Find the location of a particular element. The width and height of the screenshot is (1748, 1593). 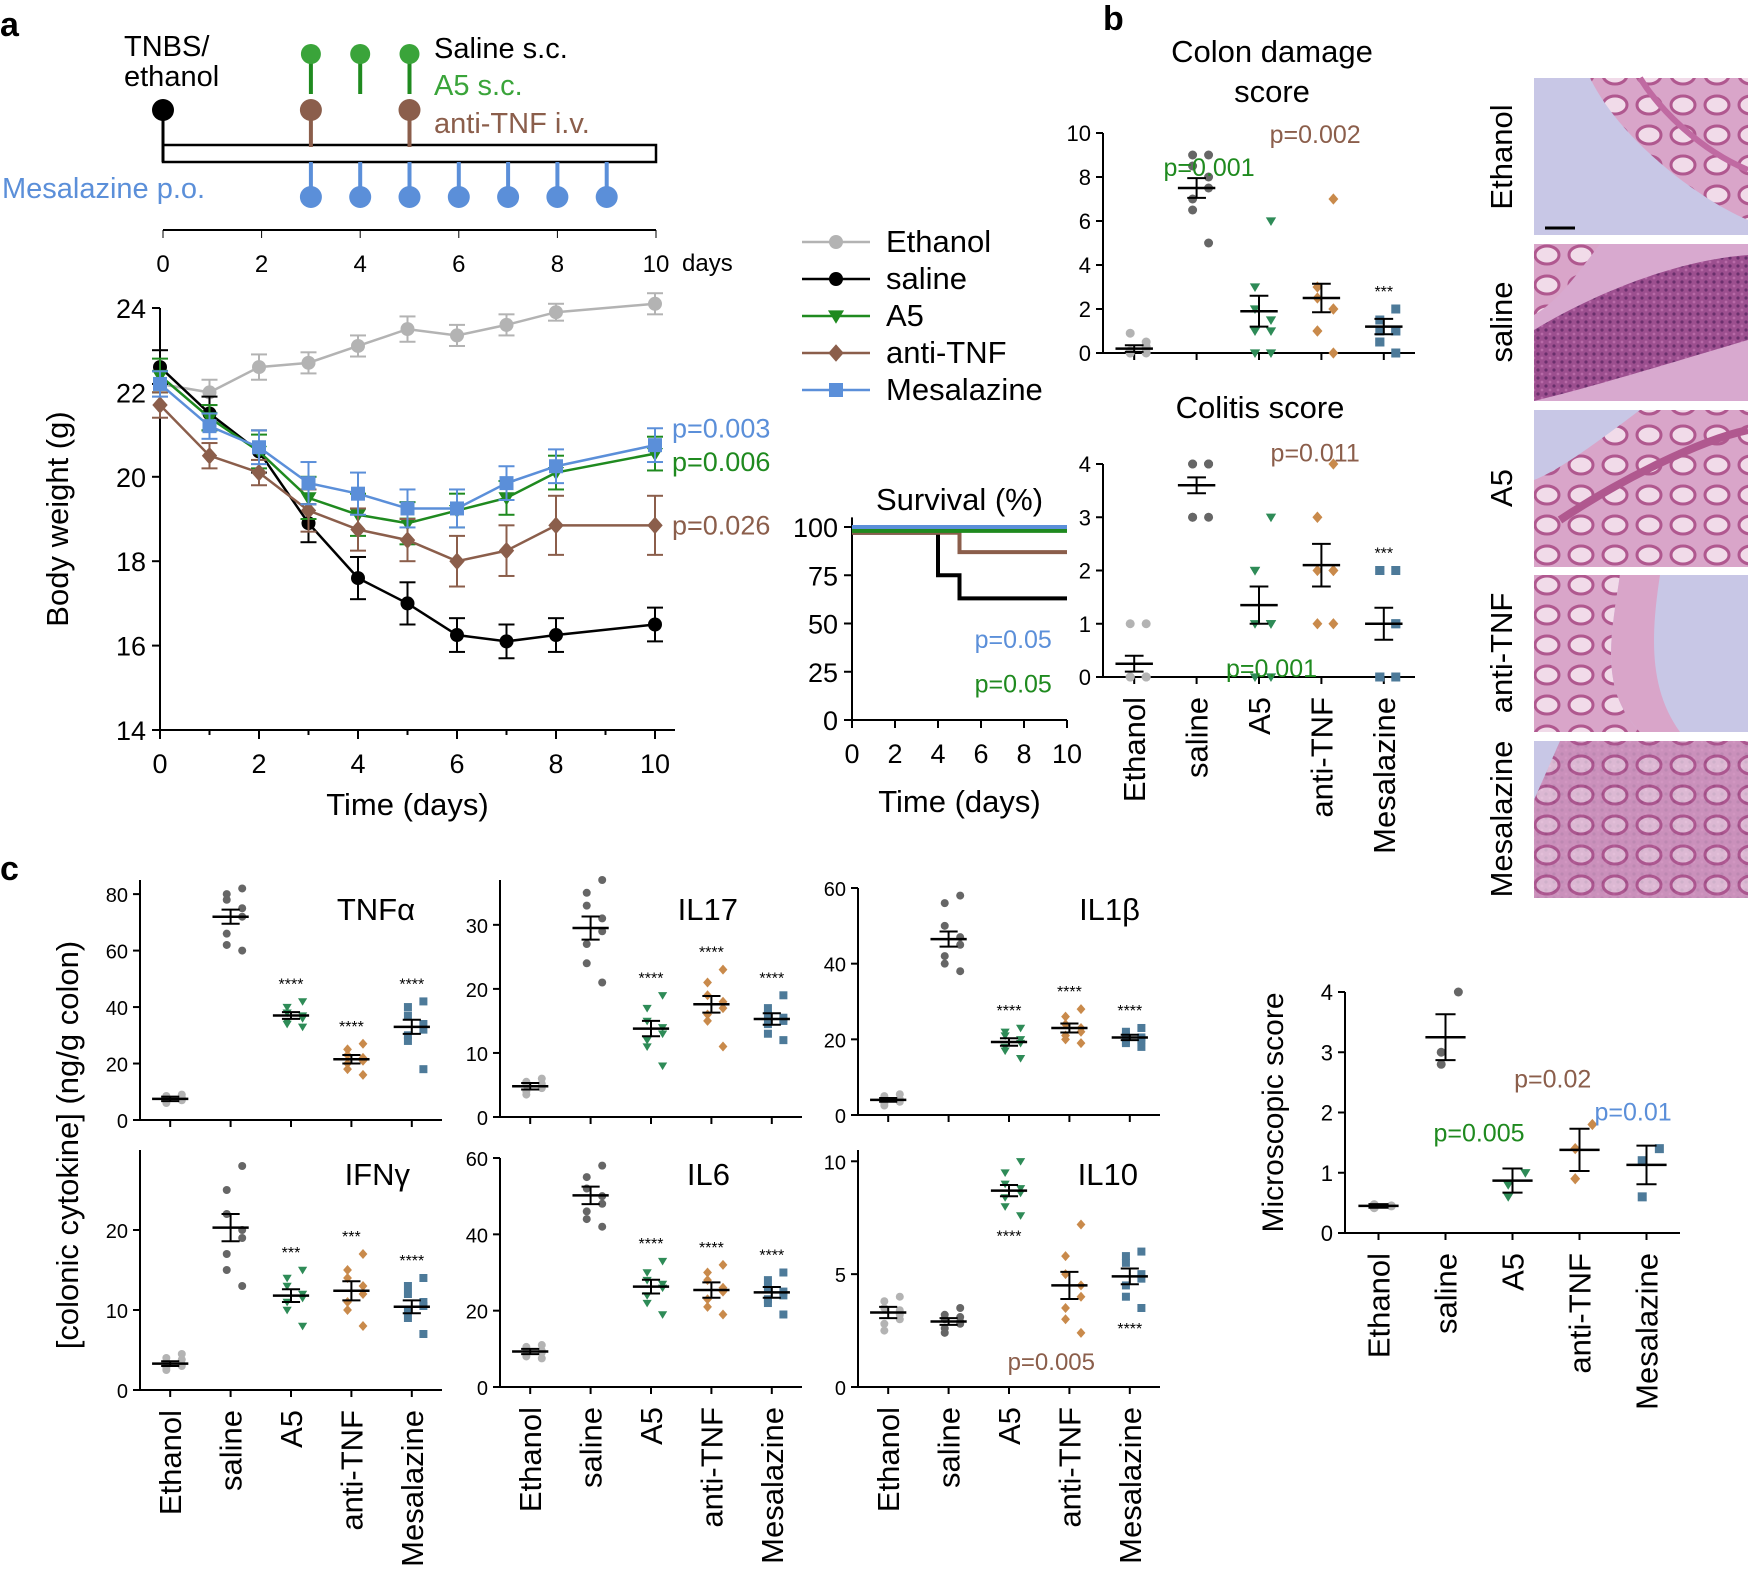

histology-panel: Ethanol saline A5 anti-TNF Mesalazine is located at coordinates (1616, 487).